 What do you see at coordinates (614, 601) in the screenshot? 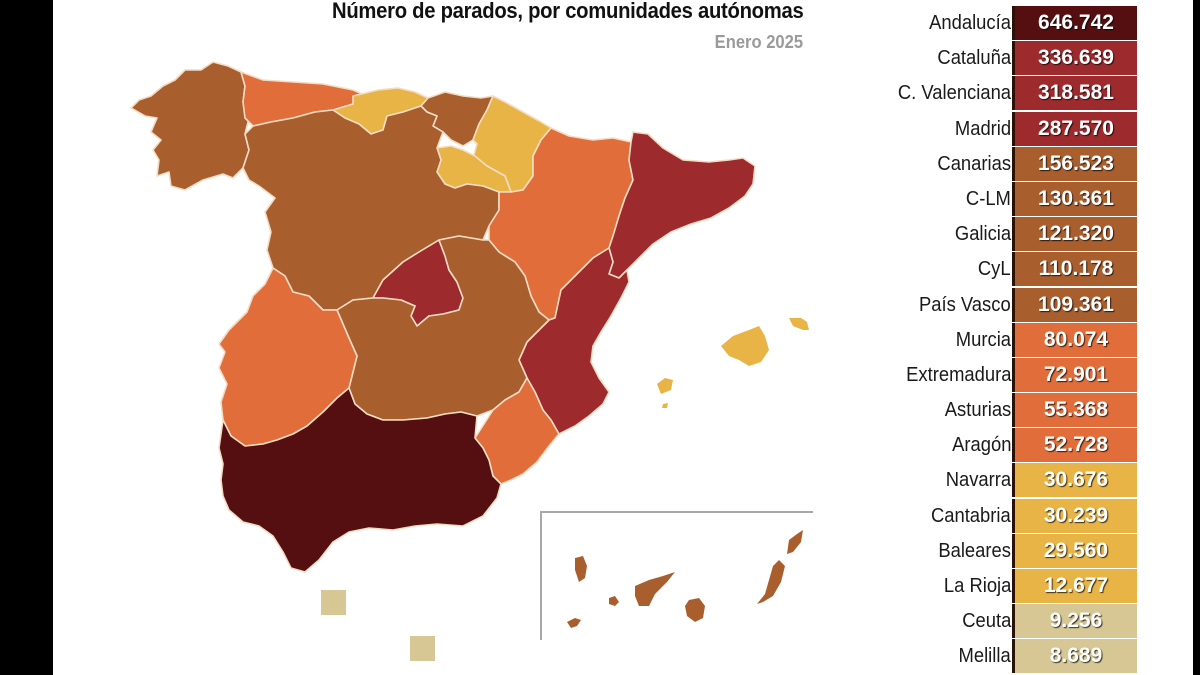
I see `region-canarias-la-gomera` at bounding box center [614, 601].